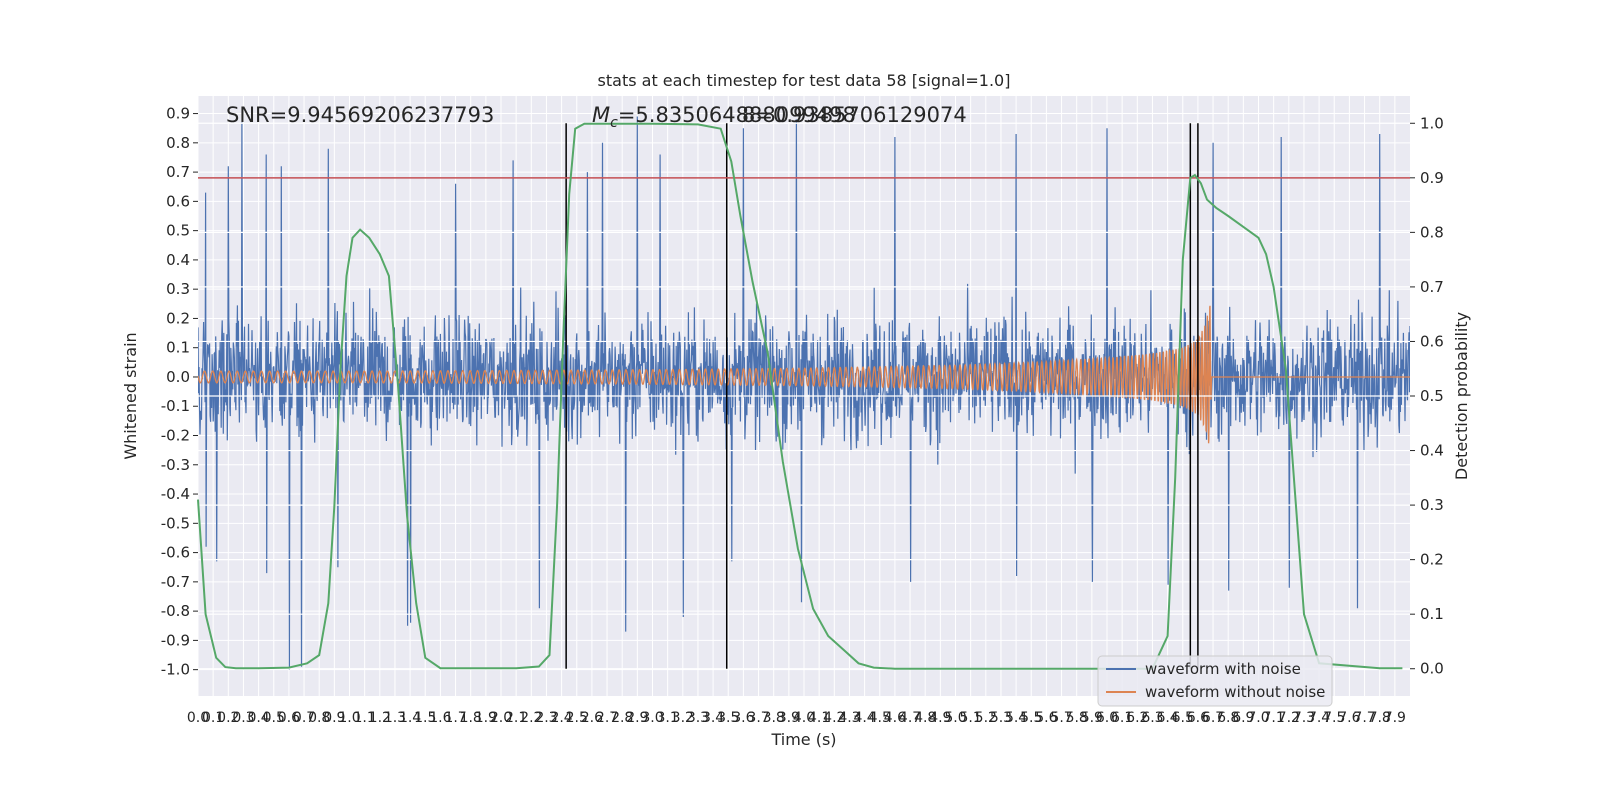 Image resolution: width=1600 pixels, height=800 pixels. I want to click on y-tick-left-label: -0.9, so click(175, 640).